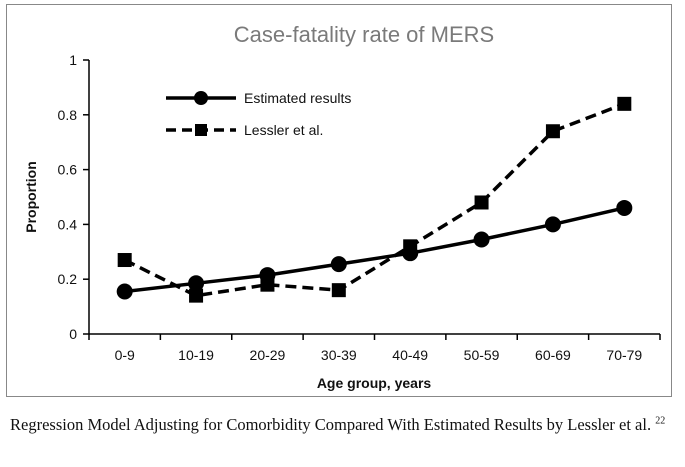 This screenshot has width=685, height=467. Describe the element at coordinates (73, 334) in the screenshot. I see `y-tick-label: 0` at that location.